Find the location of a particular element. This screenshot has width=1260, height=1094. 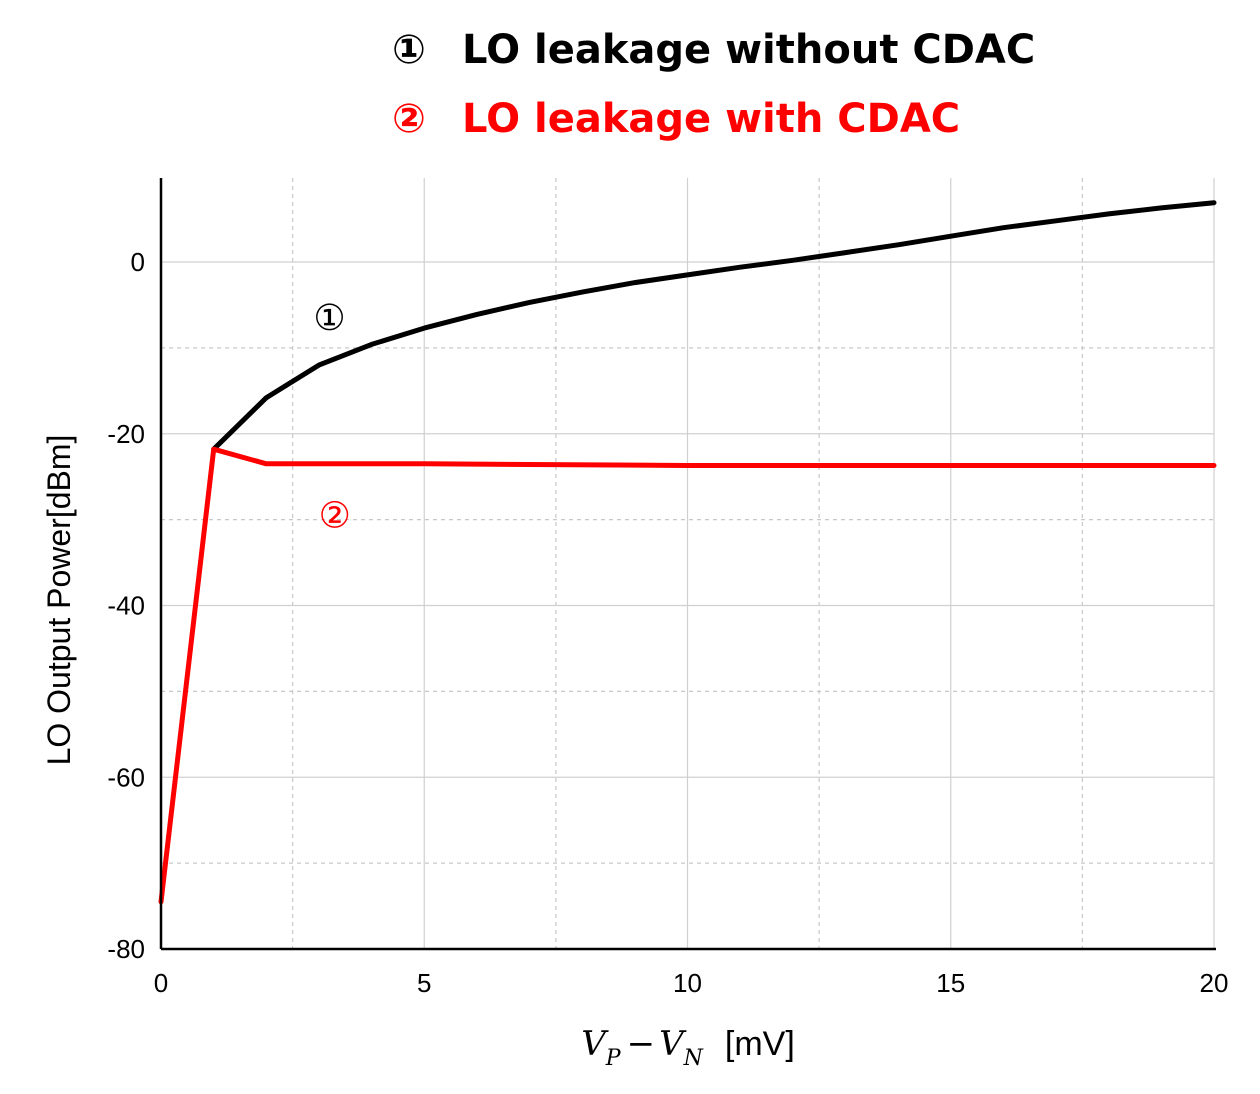

y-tick-label: -60 is located at coordinates (126, 777).